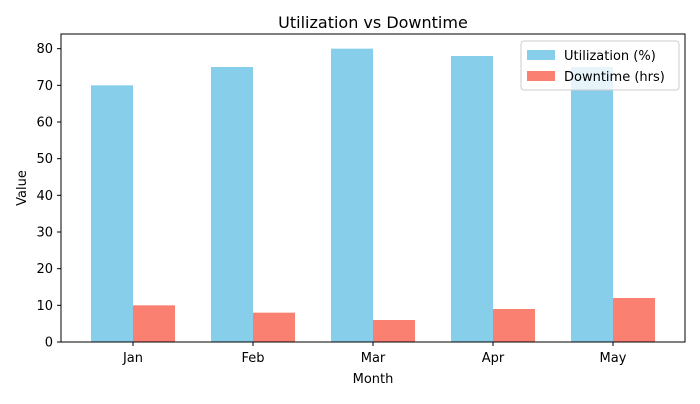 Image resolution: width=700 pixels, height=404 pixels. I want to click on y-tick-label: 40, so click(44, 196).